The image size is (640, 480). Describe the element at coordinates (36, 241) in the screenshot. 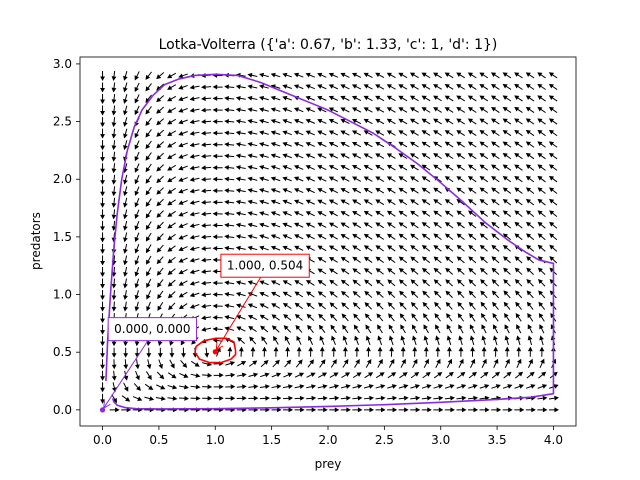

I see `y-axis-label: predators` at that location.